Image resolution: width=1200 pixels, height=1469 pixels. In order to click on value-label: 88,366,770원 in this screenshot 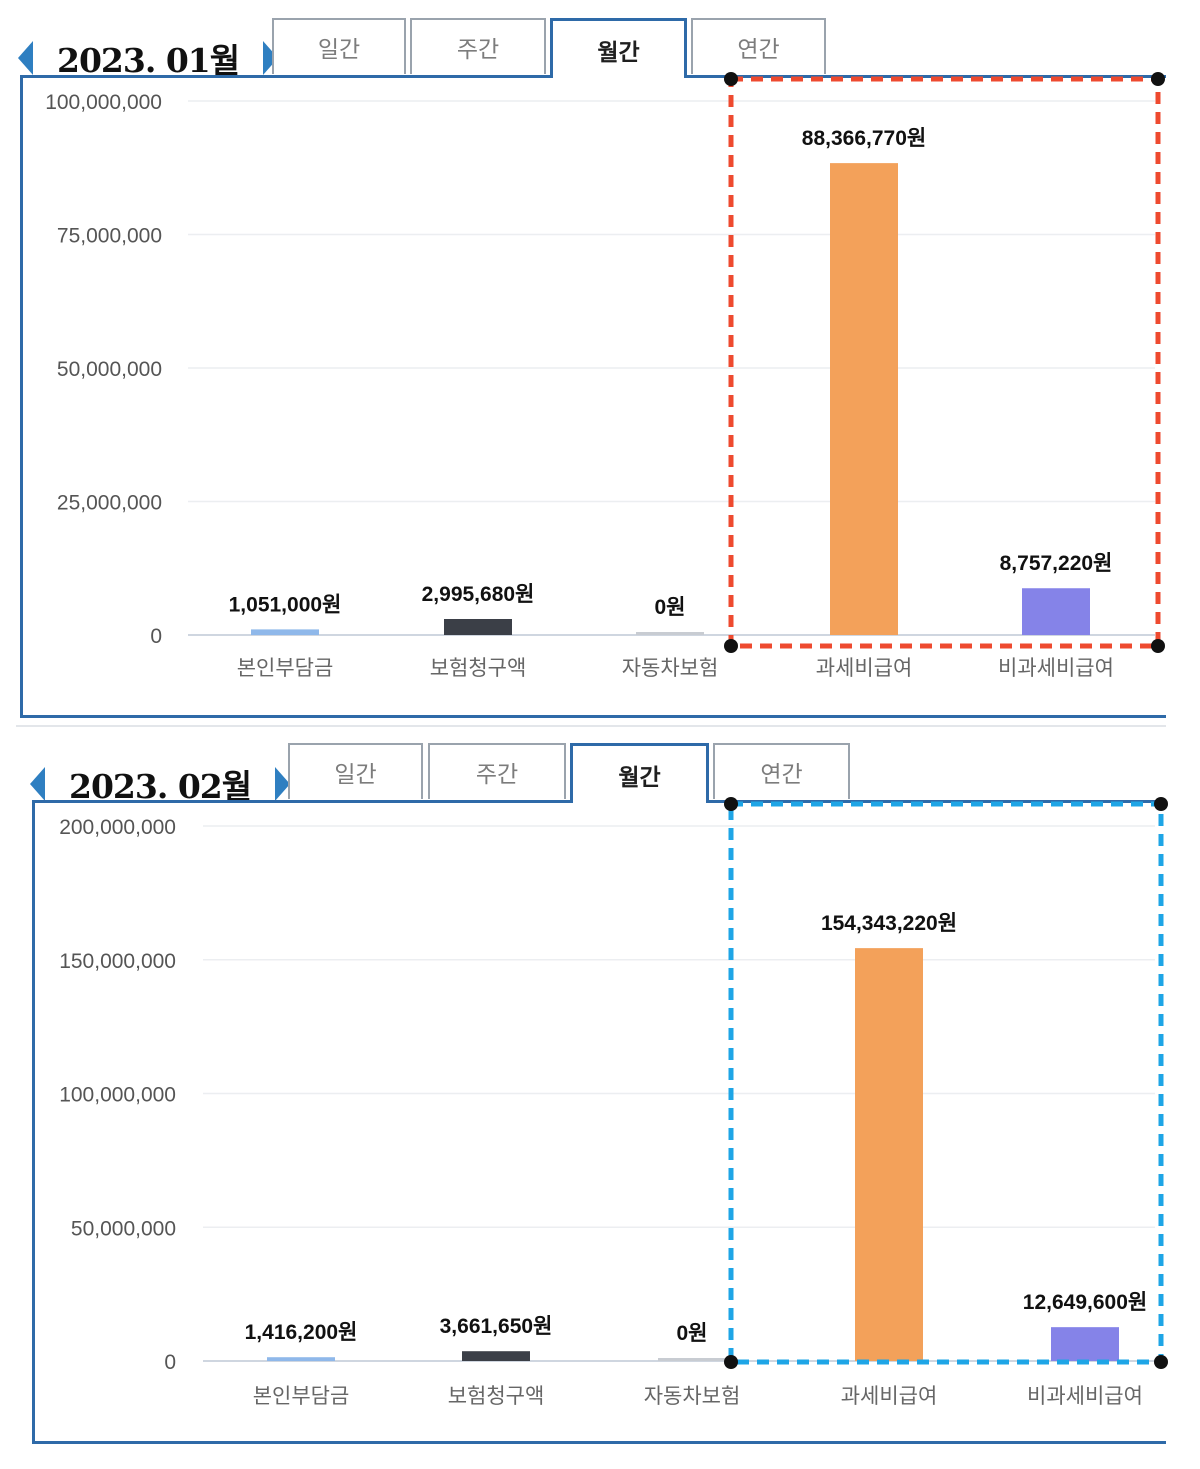, I will do `click(864, 138)`.